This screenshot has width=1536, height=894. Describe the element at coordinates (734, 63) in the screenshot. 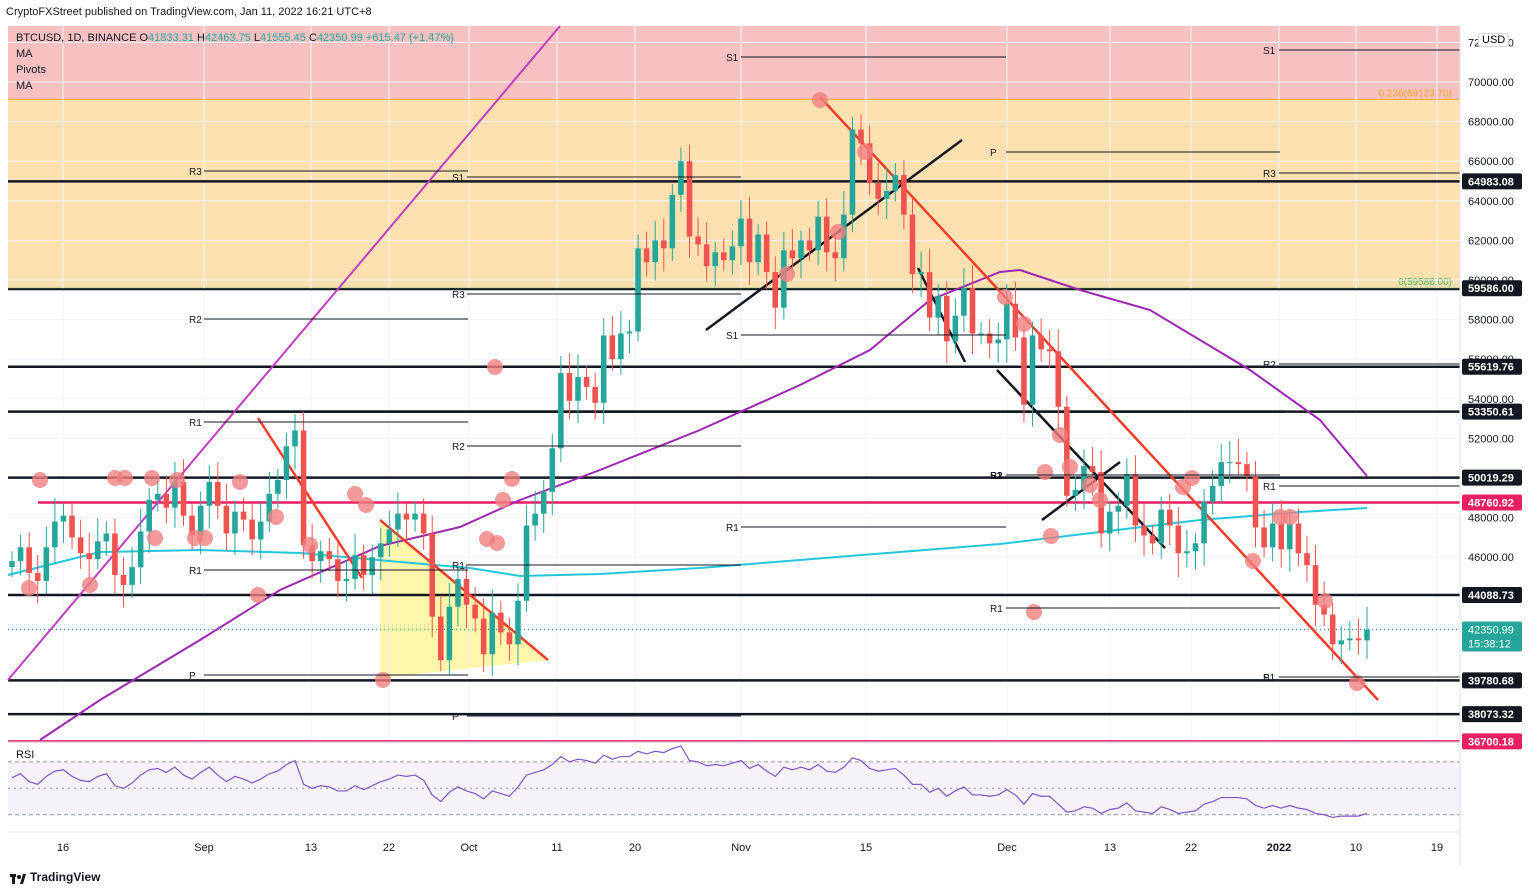

I see `red-zone` at that location.